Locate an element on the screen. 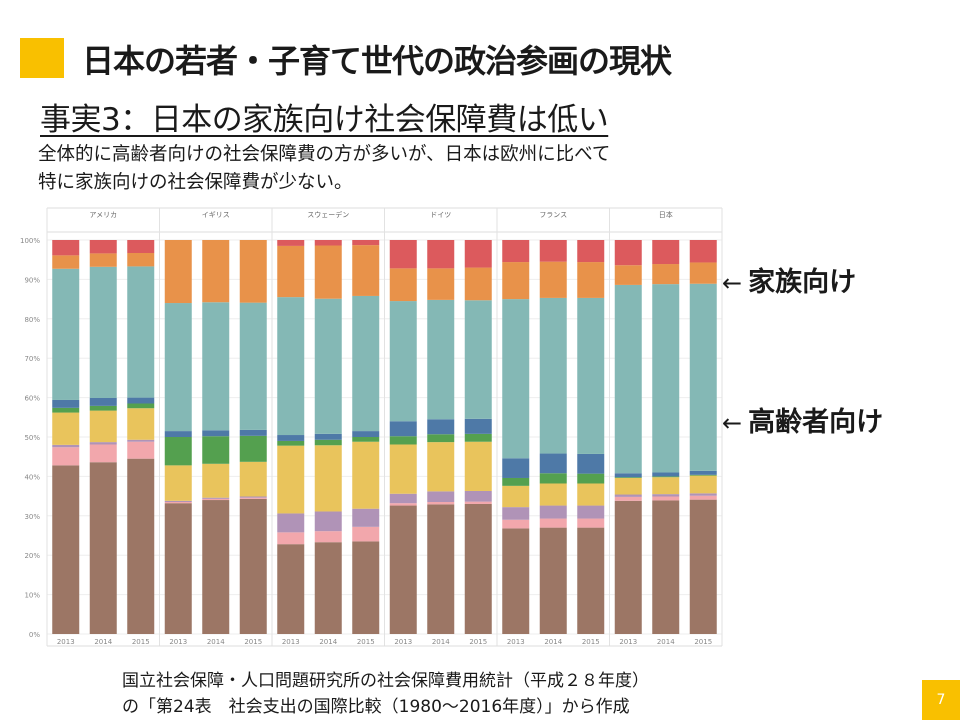 Image resolution: width=960 pixels, height=720 pixels. annotation-family: ← 家族向け is located at coordinates (789, 279).